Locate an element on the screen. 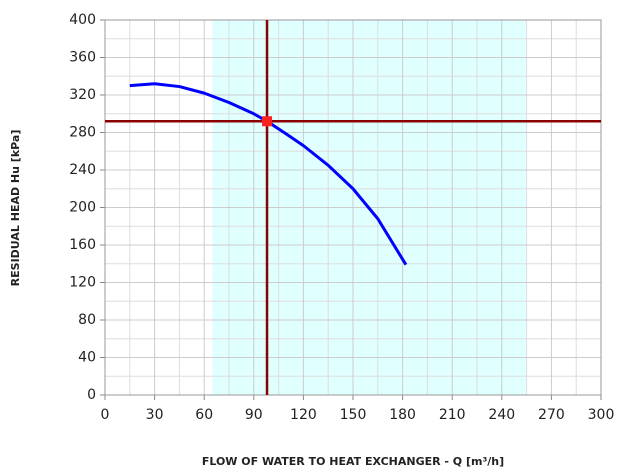 Image resolution: width=621 pixels, height=474 pixels. x-tick-label: 0 is located at coordinates (105, 415).